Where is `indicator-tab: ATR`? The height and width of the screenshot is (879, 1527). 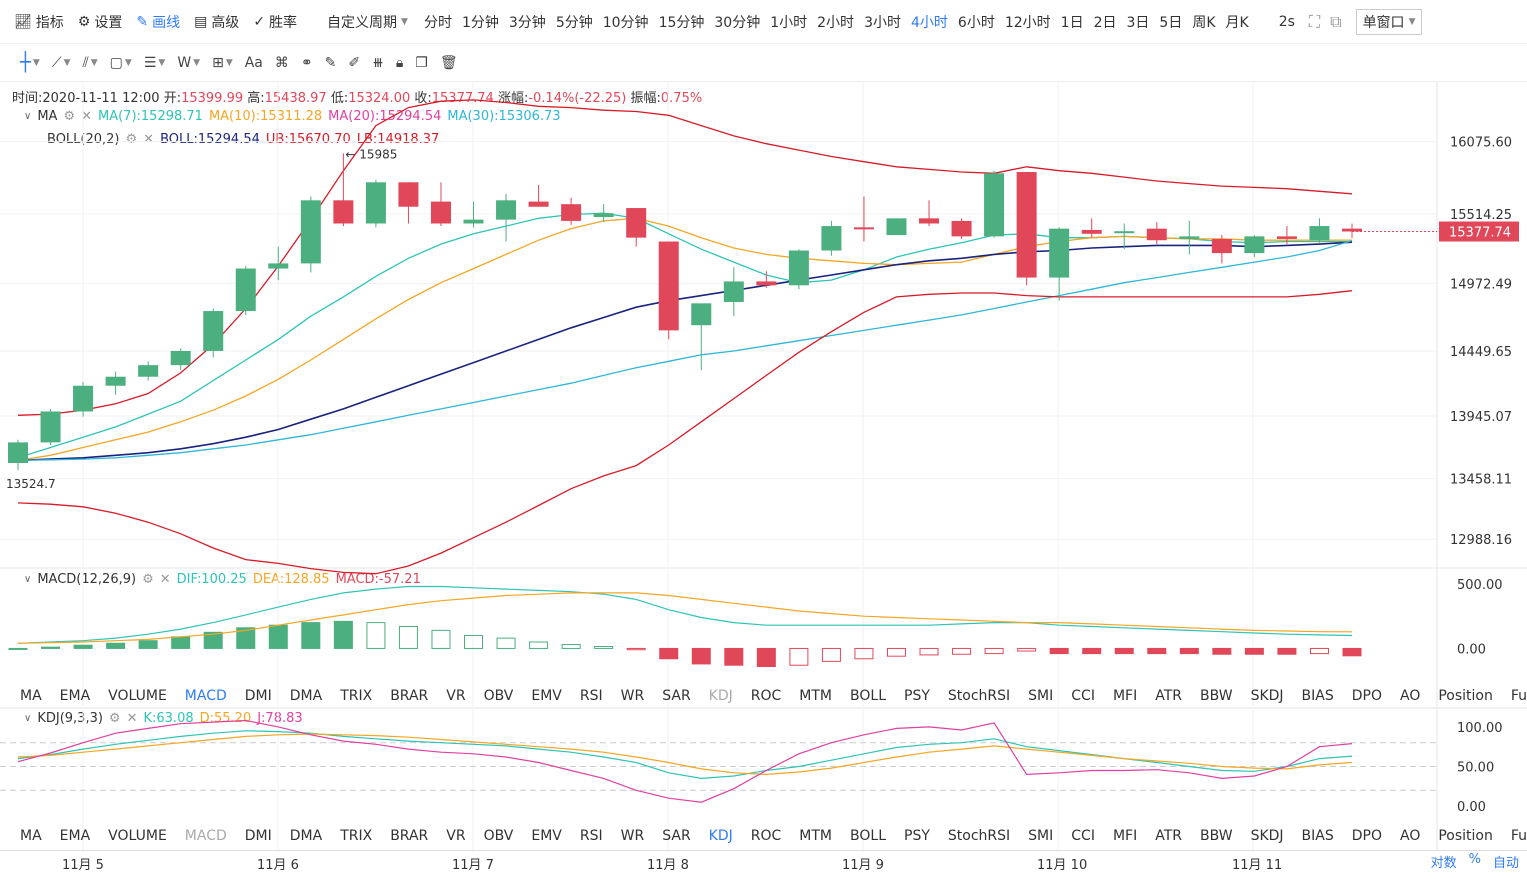 indicator-tab: ATR is located at coordinates (1168, 696).